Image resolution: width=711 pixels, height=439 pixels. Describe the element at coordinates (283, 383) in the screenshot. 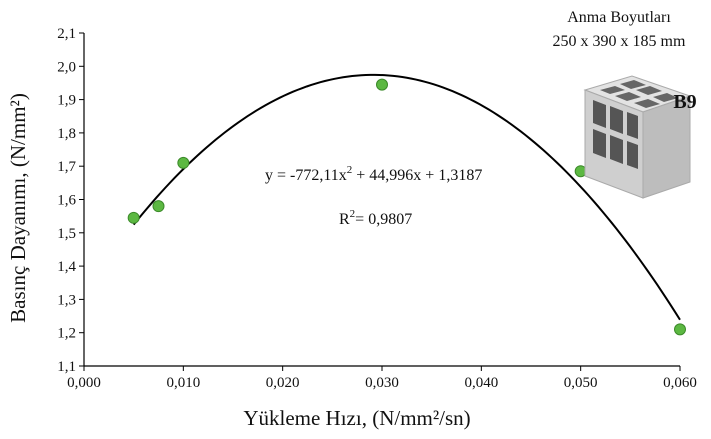

I see `x-tick-label: 0,020` at that location.